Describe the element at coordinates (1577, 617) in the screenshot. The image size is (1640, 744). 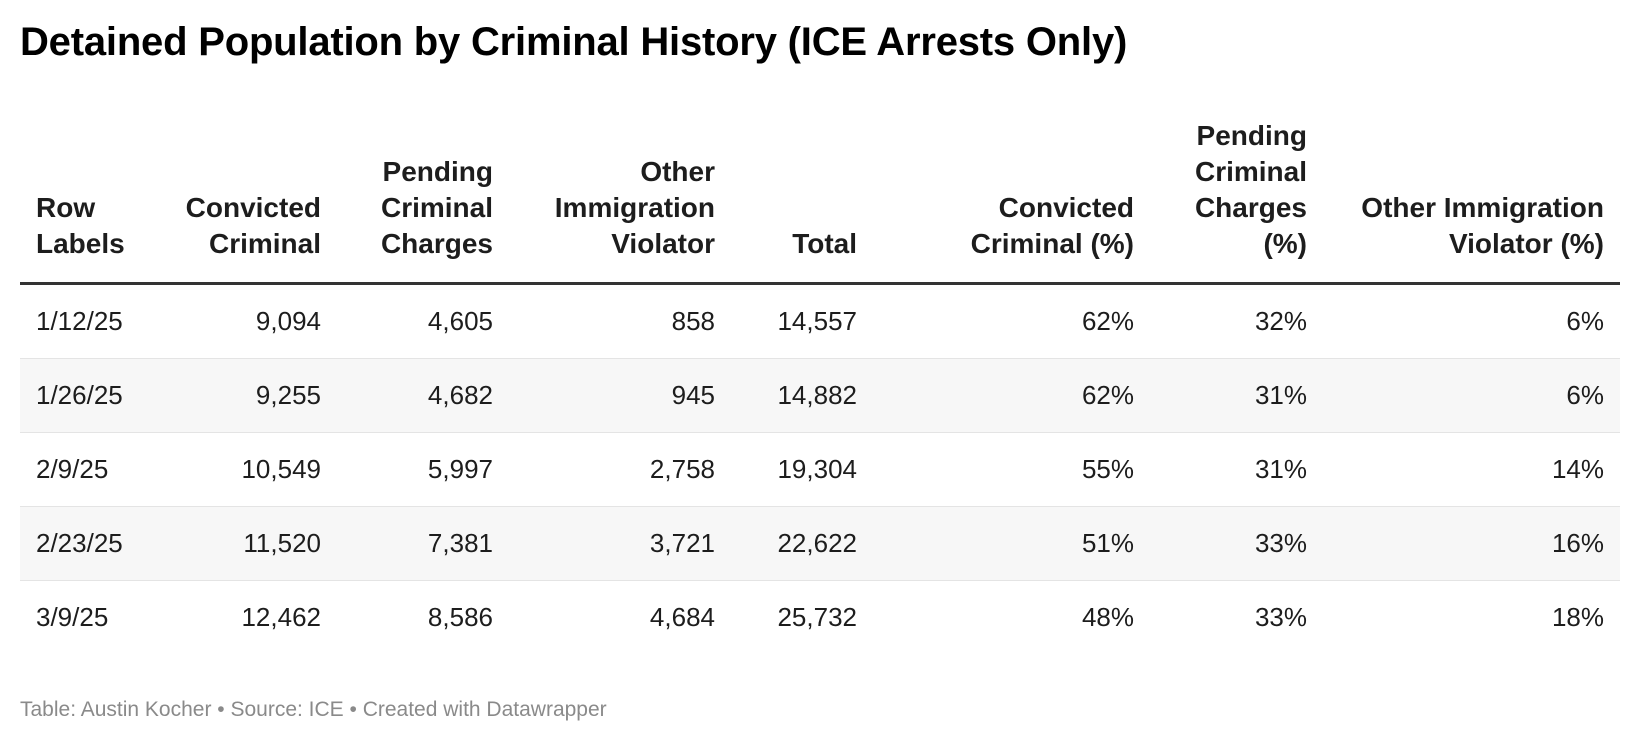
I see `table-cell: 18%` at that location.